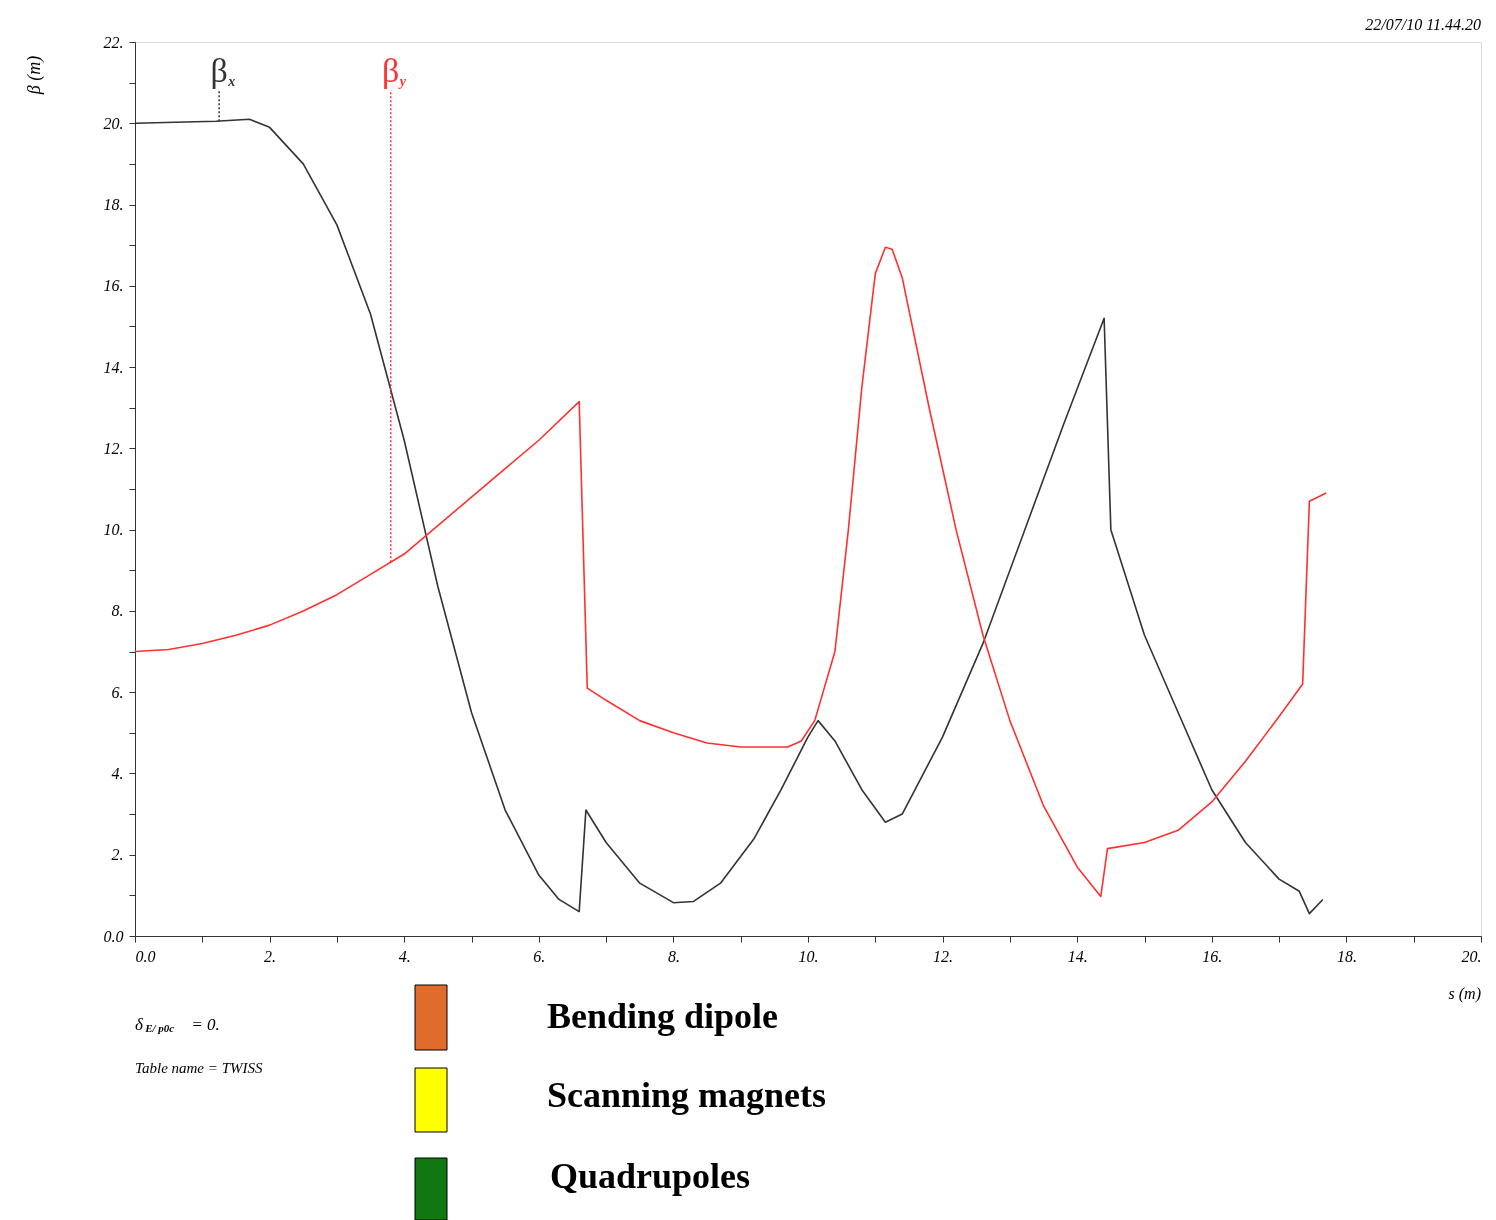 The image size is (1496, 1220). I want to click on x-tick-label: 14., so click(1077, 956).